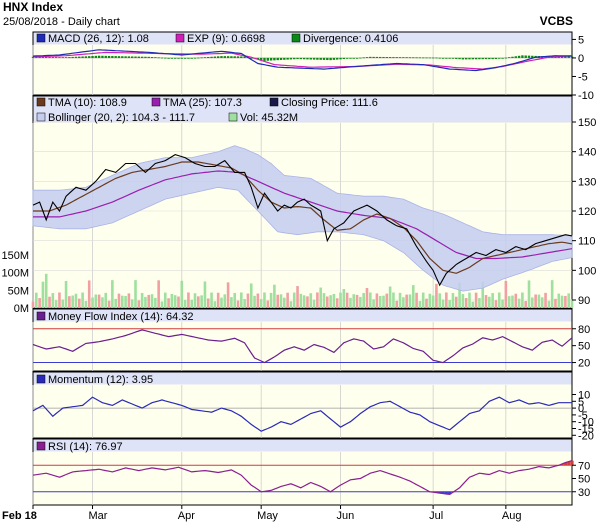 This screenshot has height=526, width=601. Describe the element at coordinates (33, 7) in the screenshot. I see `chart-title: HNX Index` at that location.